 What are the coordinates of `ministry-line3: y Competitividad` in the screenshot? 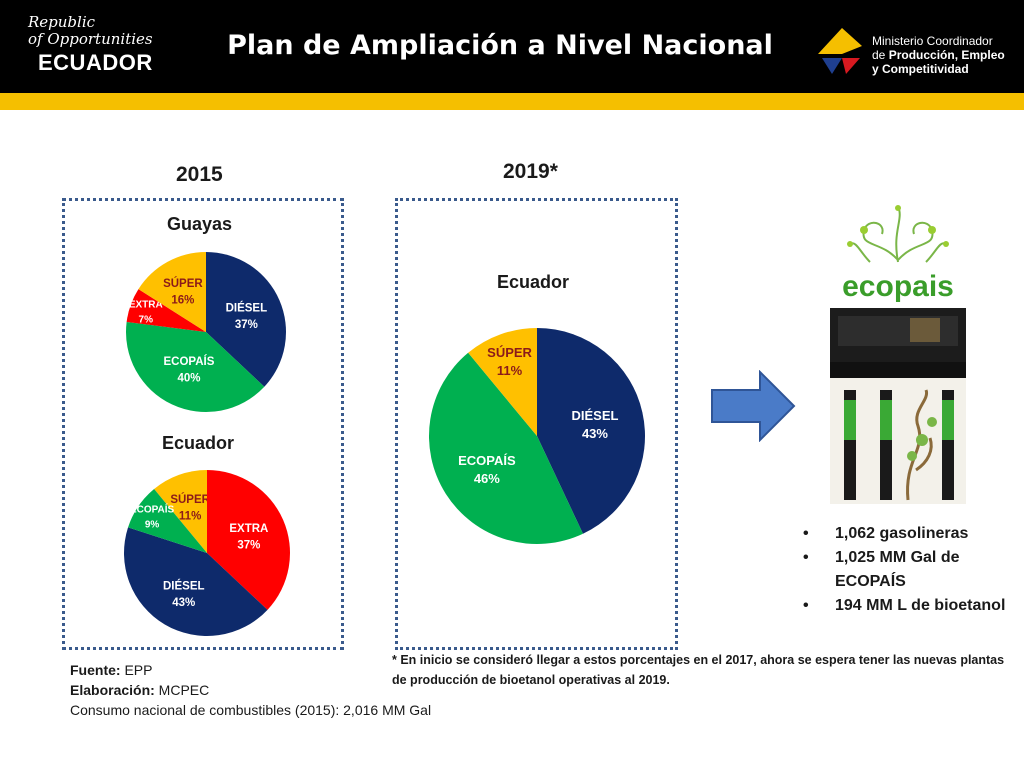 It's located at (920, 69).